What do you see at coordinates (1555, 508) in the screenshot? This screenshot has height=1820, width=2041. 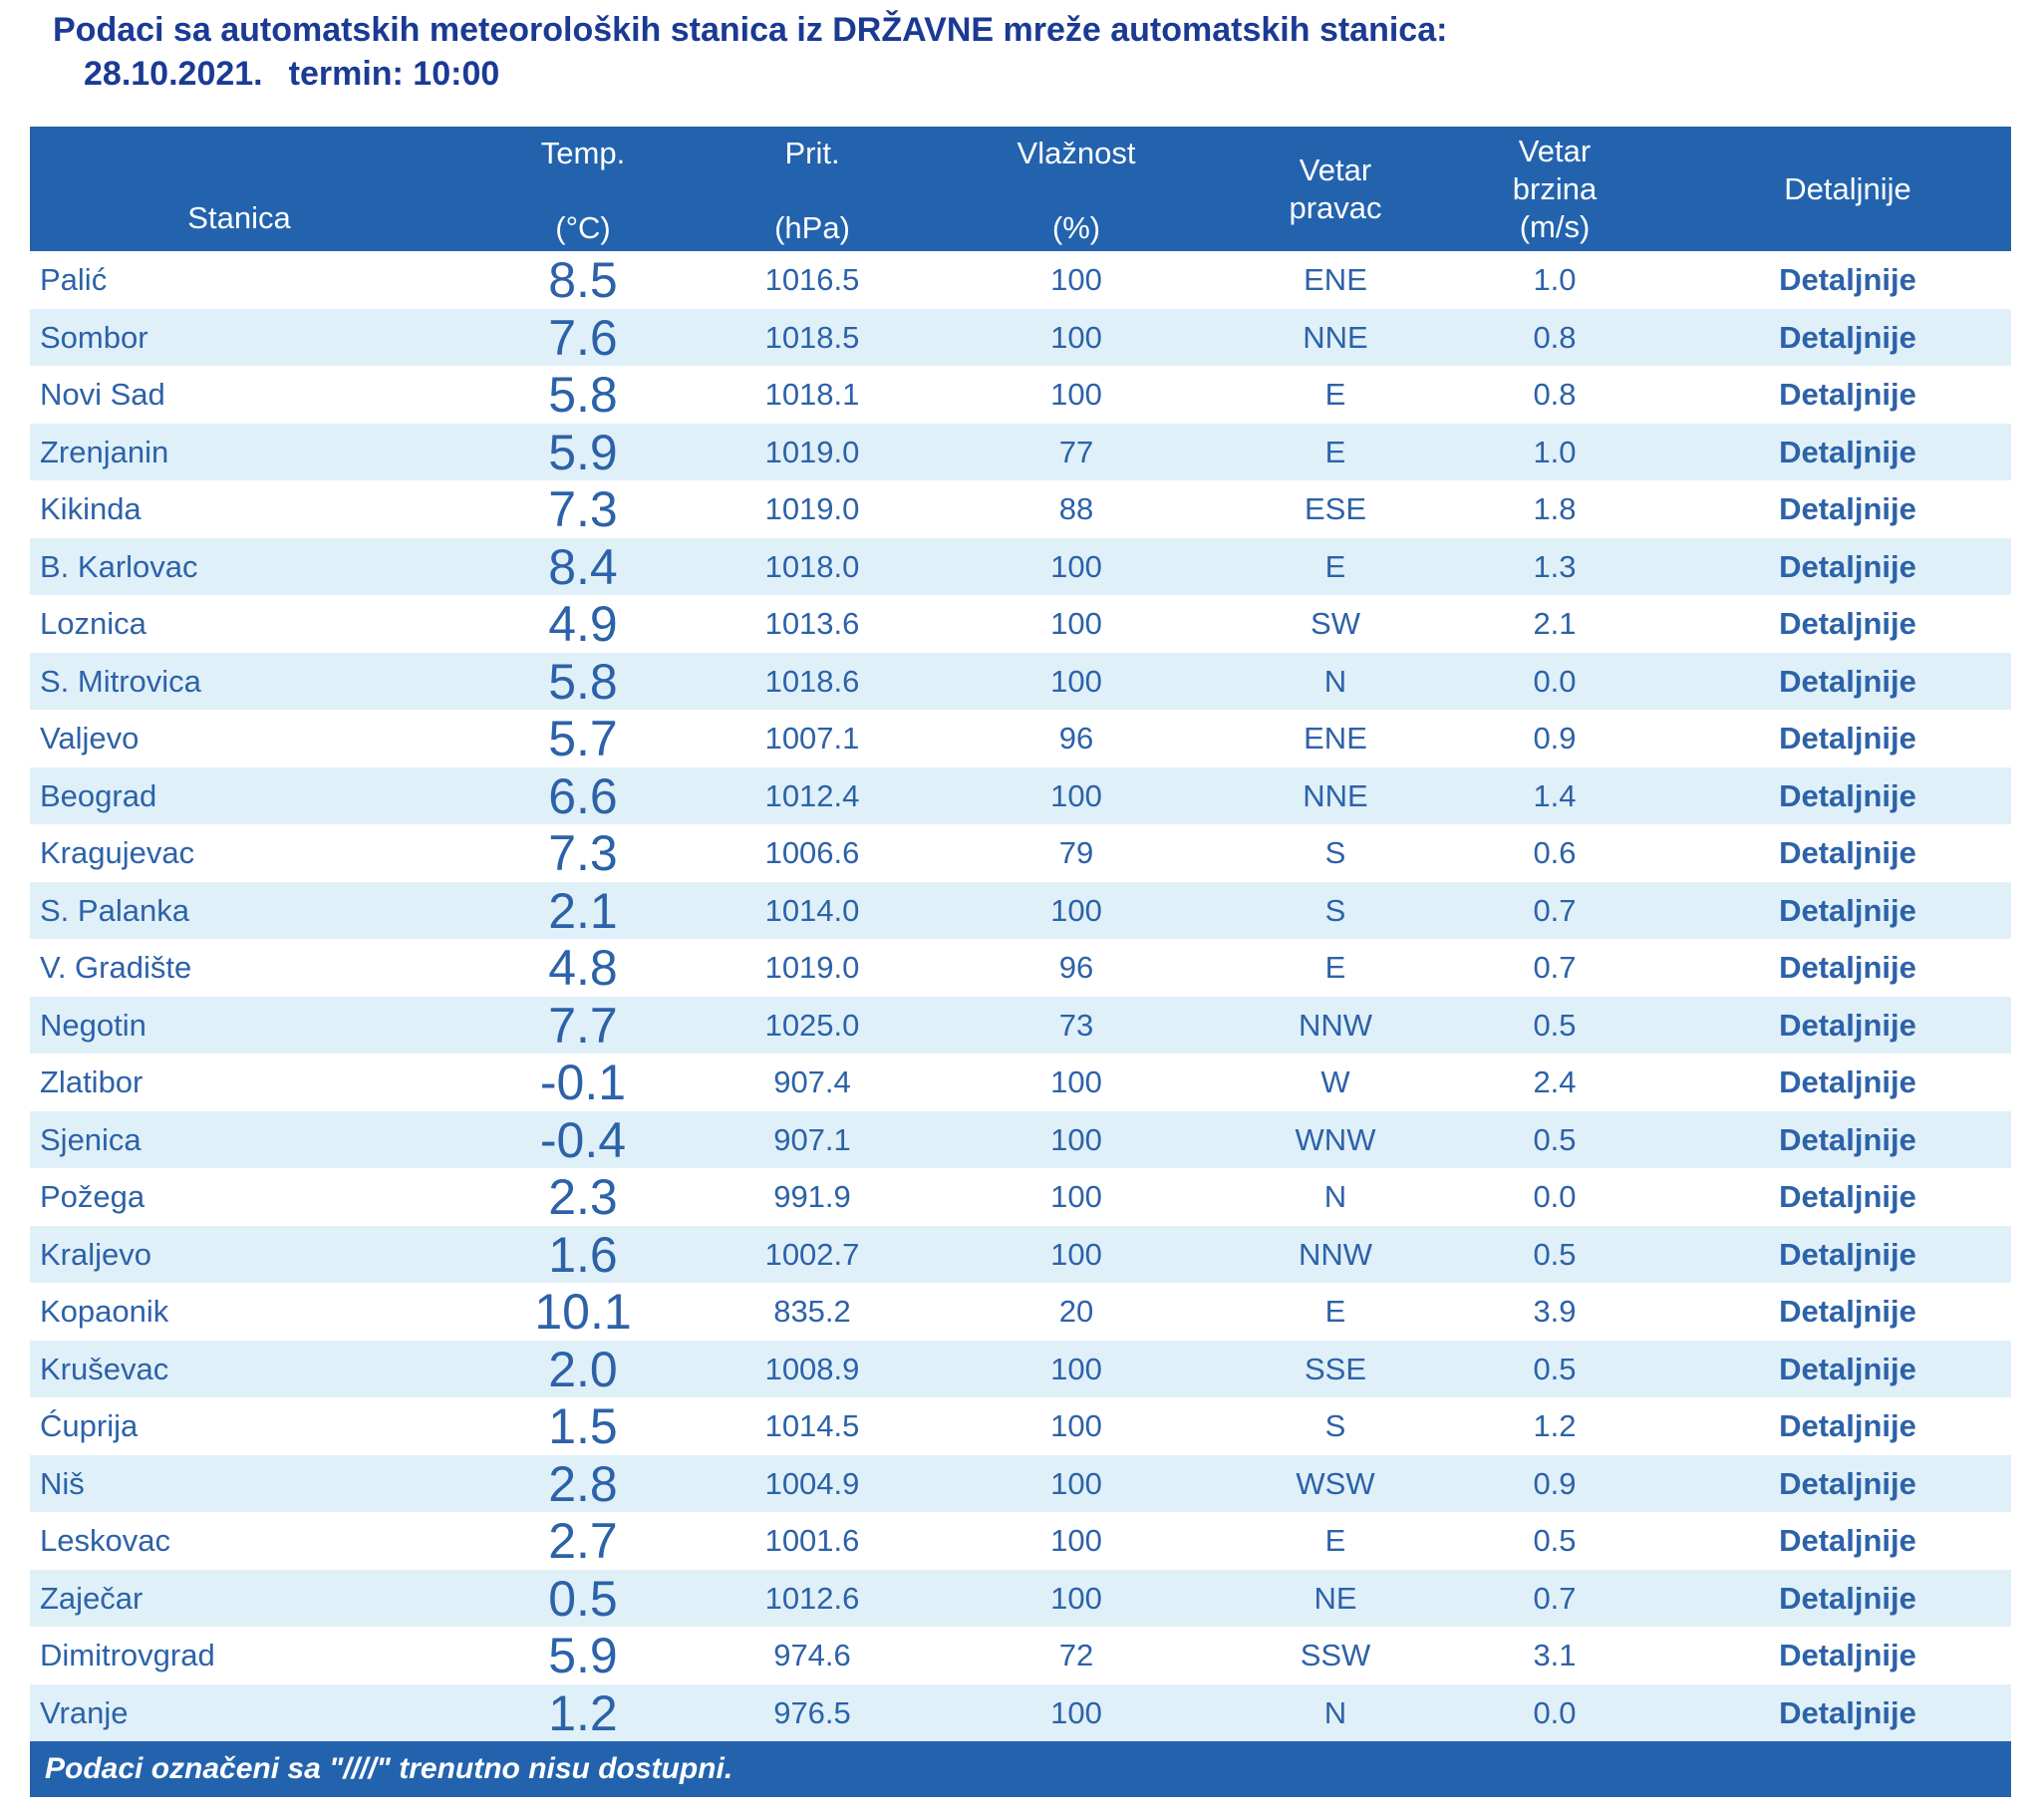 I see `wind-speed-cell: 1.8` at bounding box center [1555, 508].